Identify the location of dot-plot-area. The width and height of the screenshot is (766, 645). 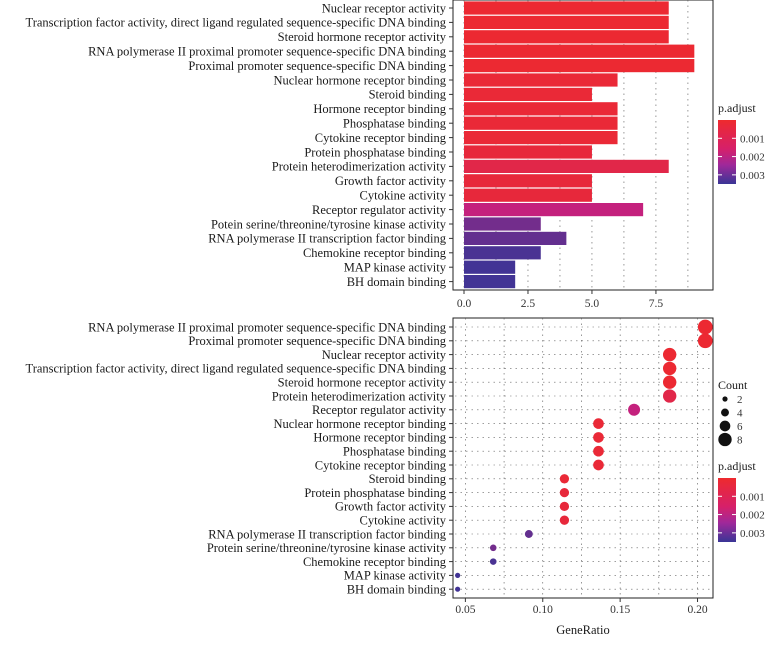
(583, 458).